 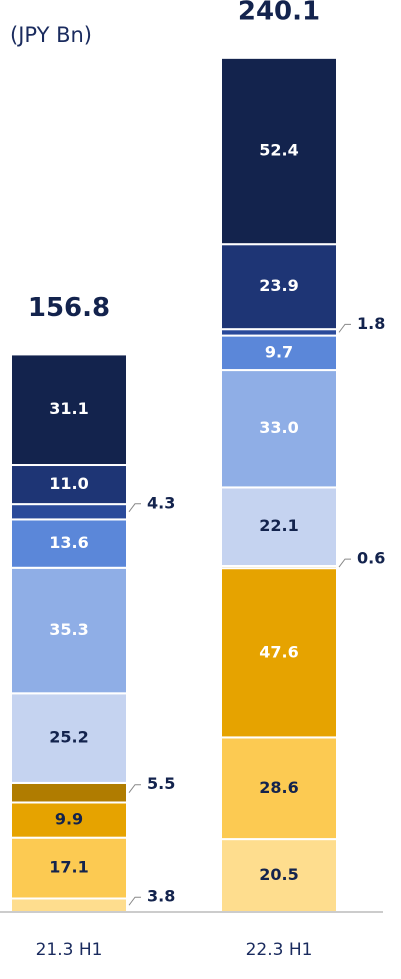 What do you see at coordinates (161, 783) in the screenshot?
I see `data-label: 5.5` at bounding box center [161, 783].